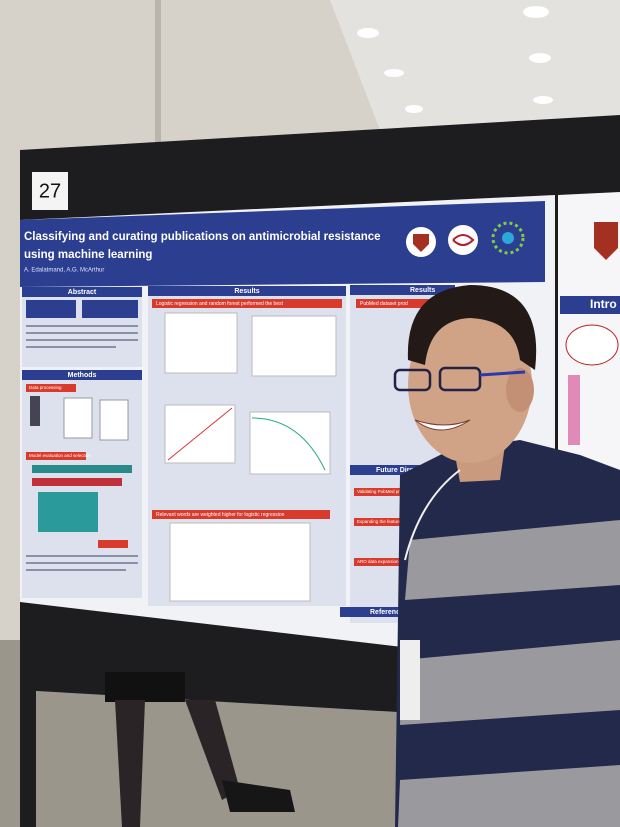  What do you see at coordinates (113, 544) in the screenshot?
I see `diagram-box` at bounding box center [113, 544].